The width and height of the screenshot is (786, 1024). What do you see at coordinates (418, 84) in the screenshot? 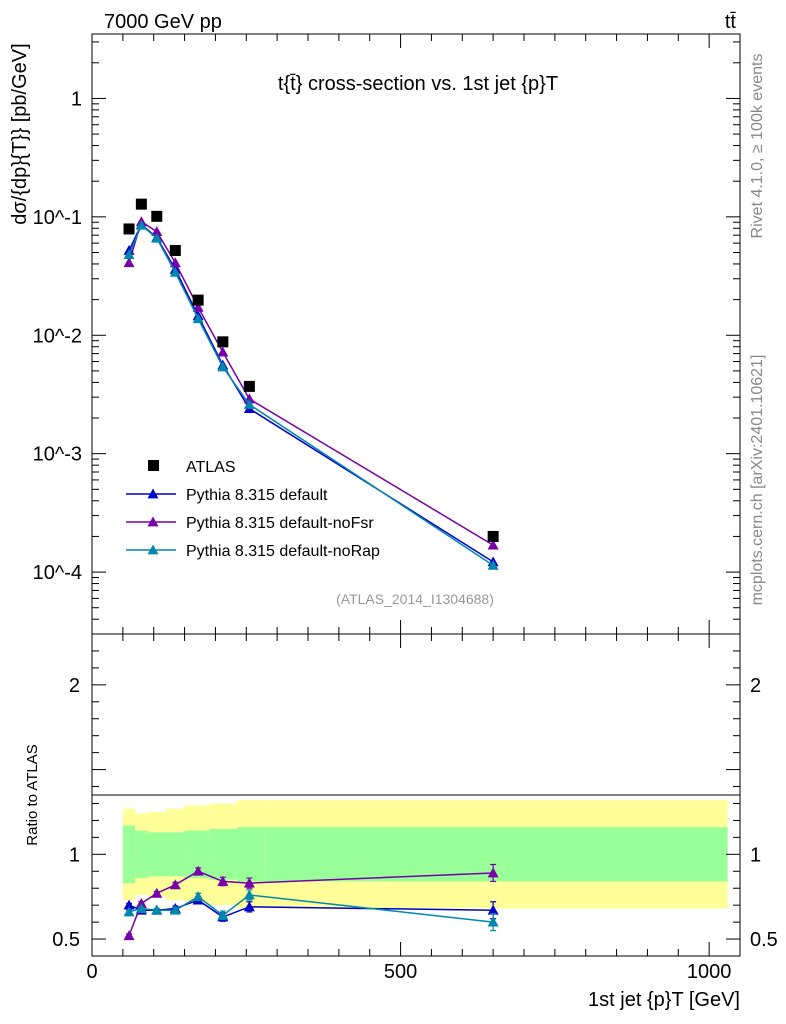
I see `chart-title: t{t̄} cross-section vs. 1st jet {p}T` at bounding box center [418, 84].